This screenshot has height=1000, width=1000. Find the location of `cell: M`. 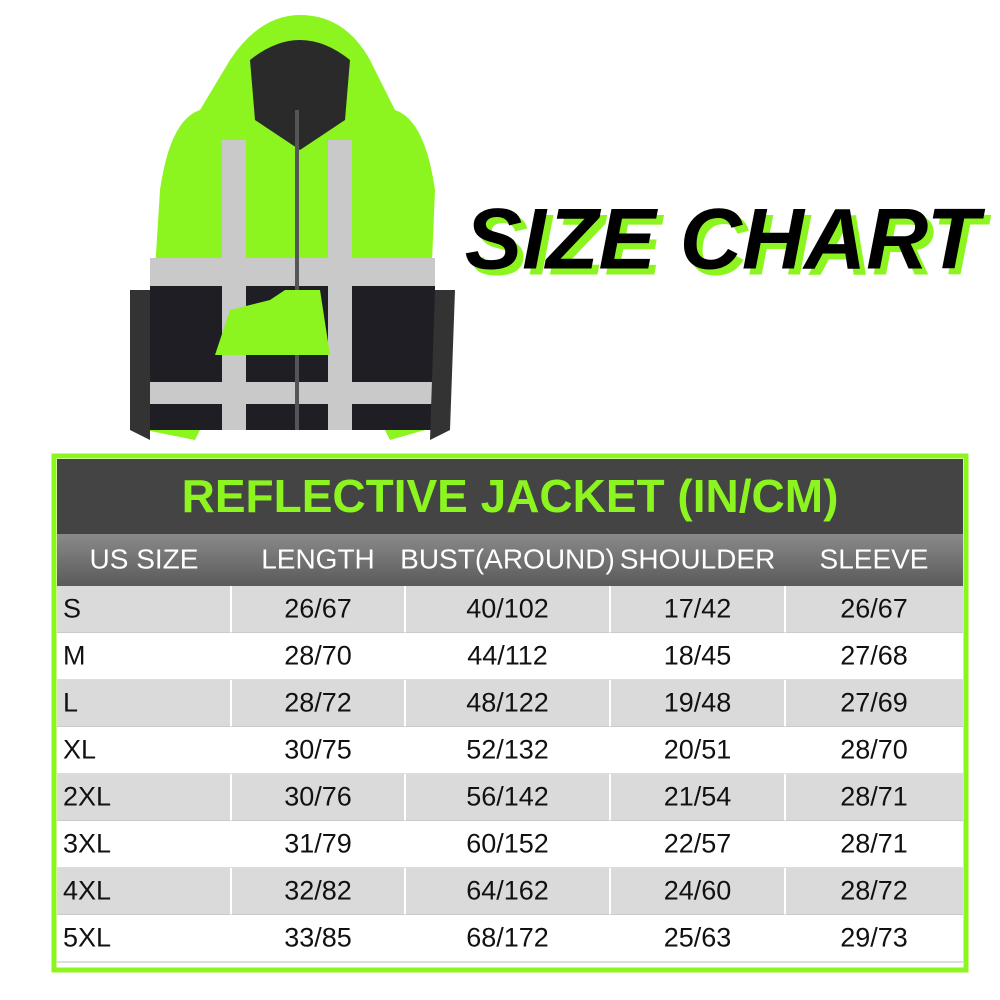

cell: M is located at coordinates (74, 656).